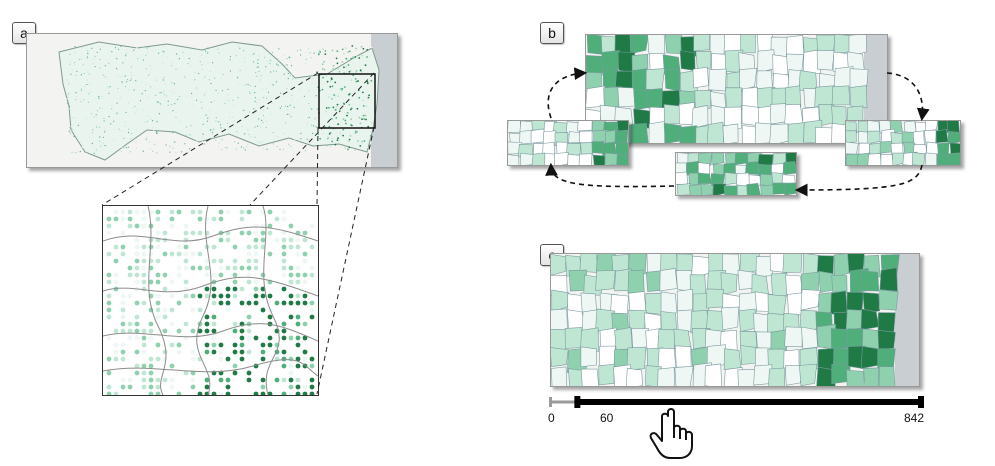 The height and width of the screenshot is (466, 995). I want to click on choropleth-thumb-right, so click(903, 143).